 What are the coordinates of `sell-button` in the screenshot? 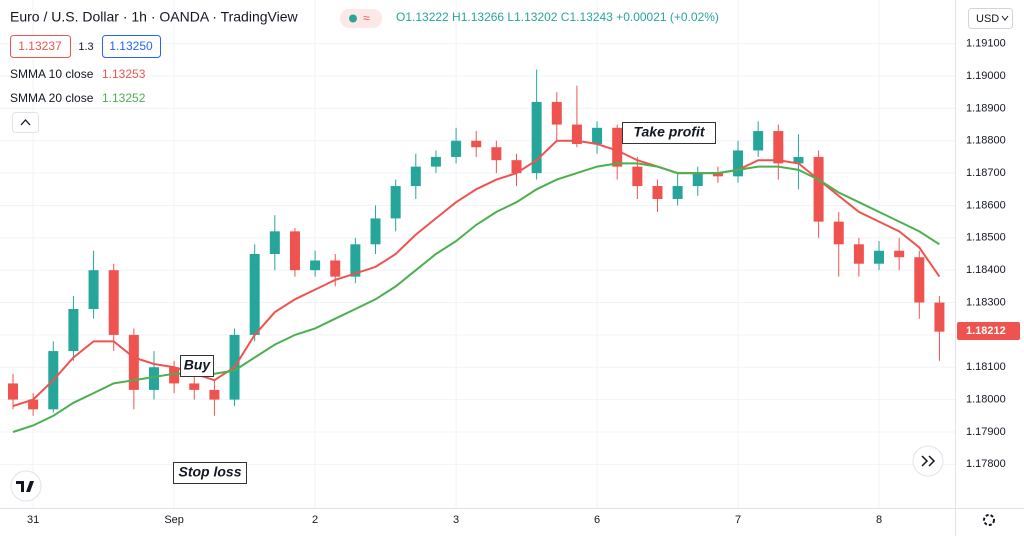 It's located at (40, 46).